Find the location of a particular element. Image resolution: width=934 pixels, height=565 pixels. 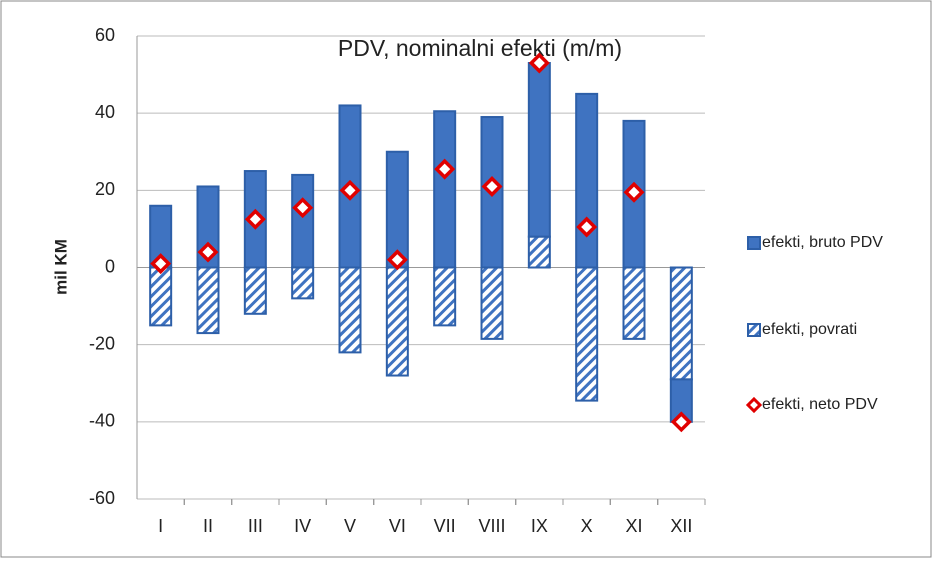

y-tick-label: -20 is located at coordinates (102, 343).